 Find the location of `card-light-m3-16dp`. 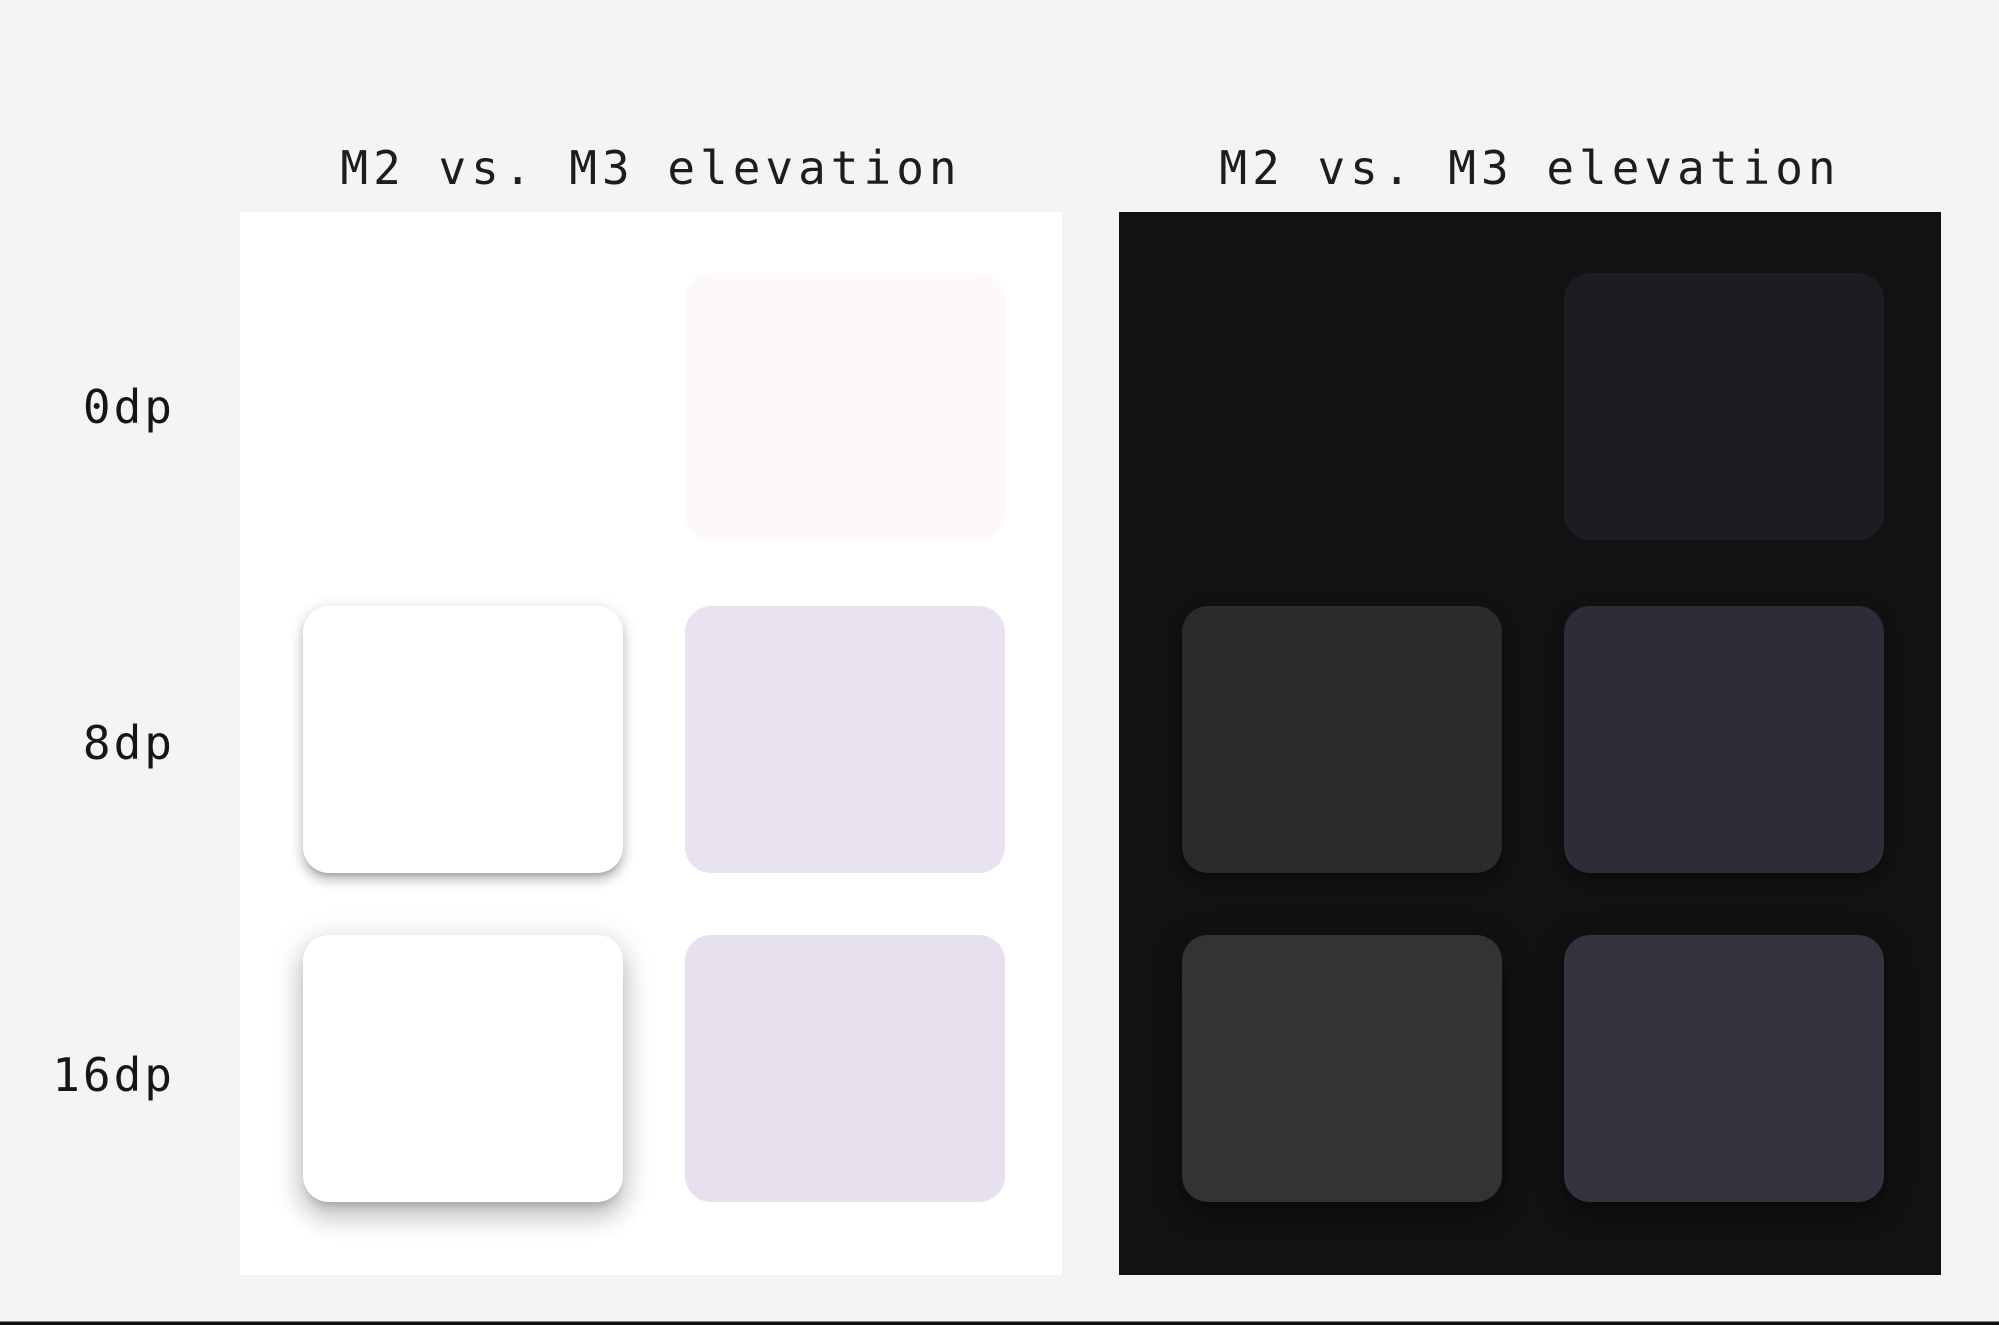

card-light-m3-16dp is located at coordinates (845, 1068).